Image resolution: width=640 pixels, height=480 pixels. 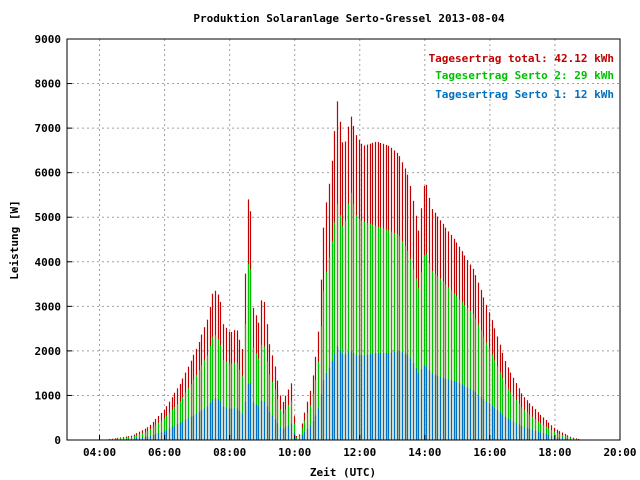 What do you see at coordinates (48, 395) in the screenshot?
I see `y-tick-label: 1000` at bounding box center [48, 395].